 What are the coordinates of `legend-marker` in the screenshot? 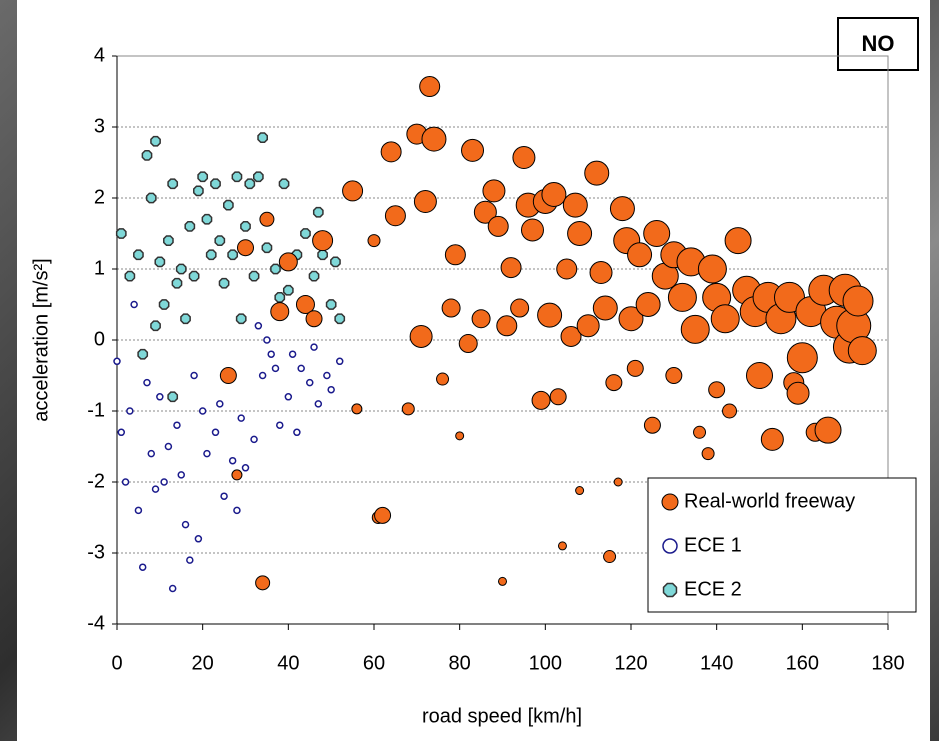 It's located at (670, 502).